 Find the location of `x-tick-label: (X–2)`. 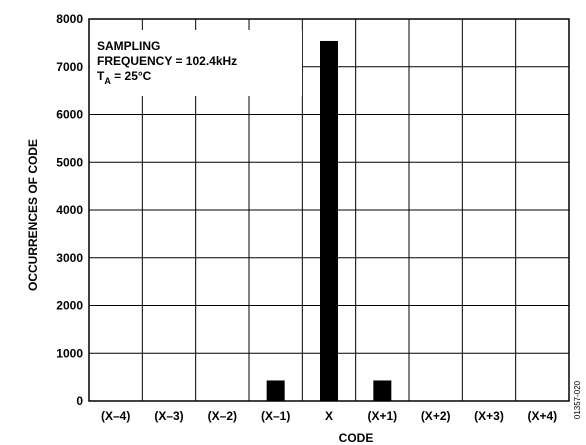

x-tick-label: (X–2) is located at coordinates (222, 416).